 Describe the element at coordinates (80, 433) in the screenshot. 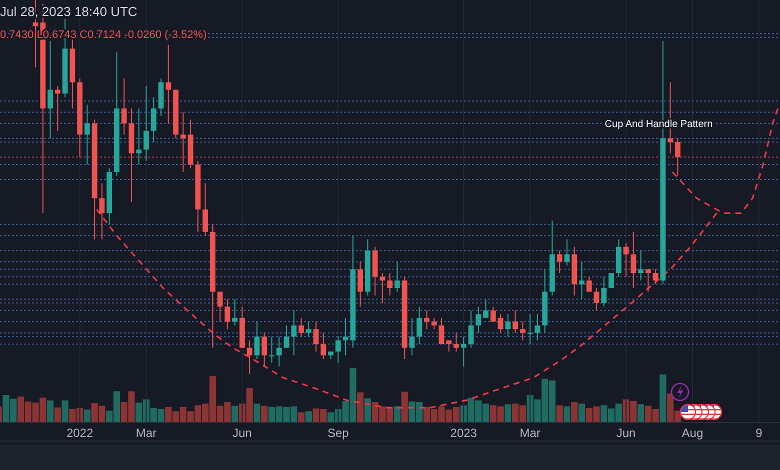

I see `x-tick-label: 2022` at that location.